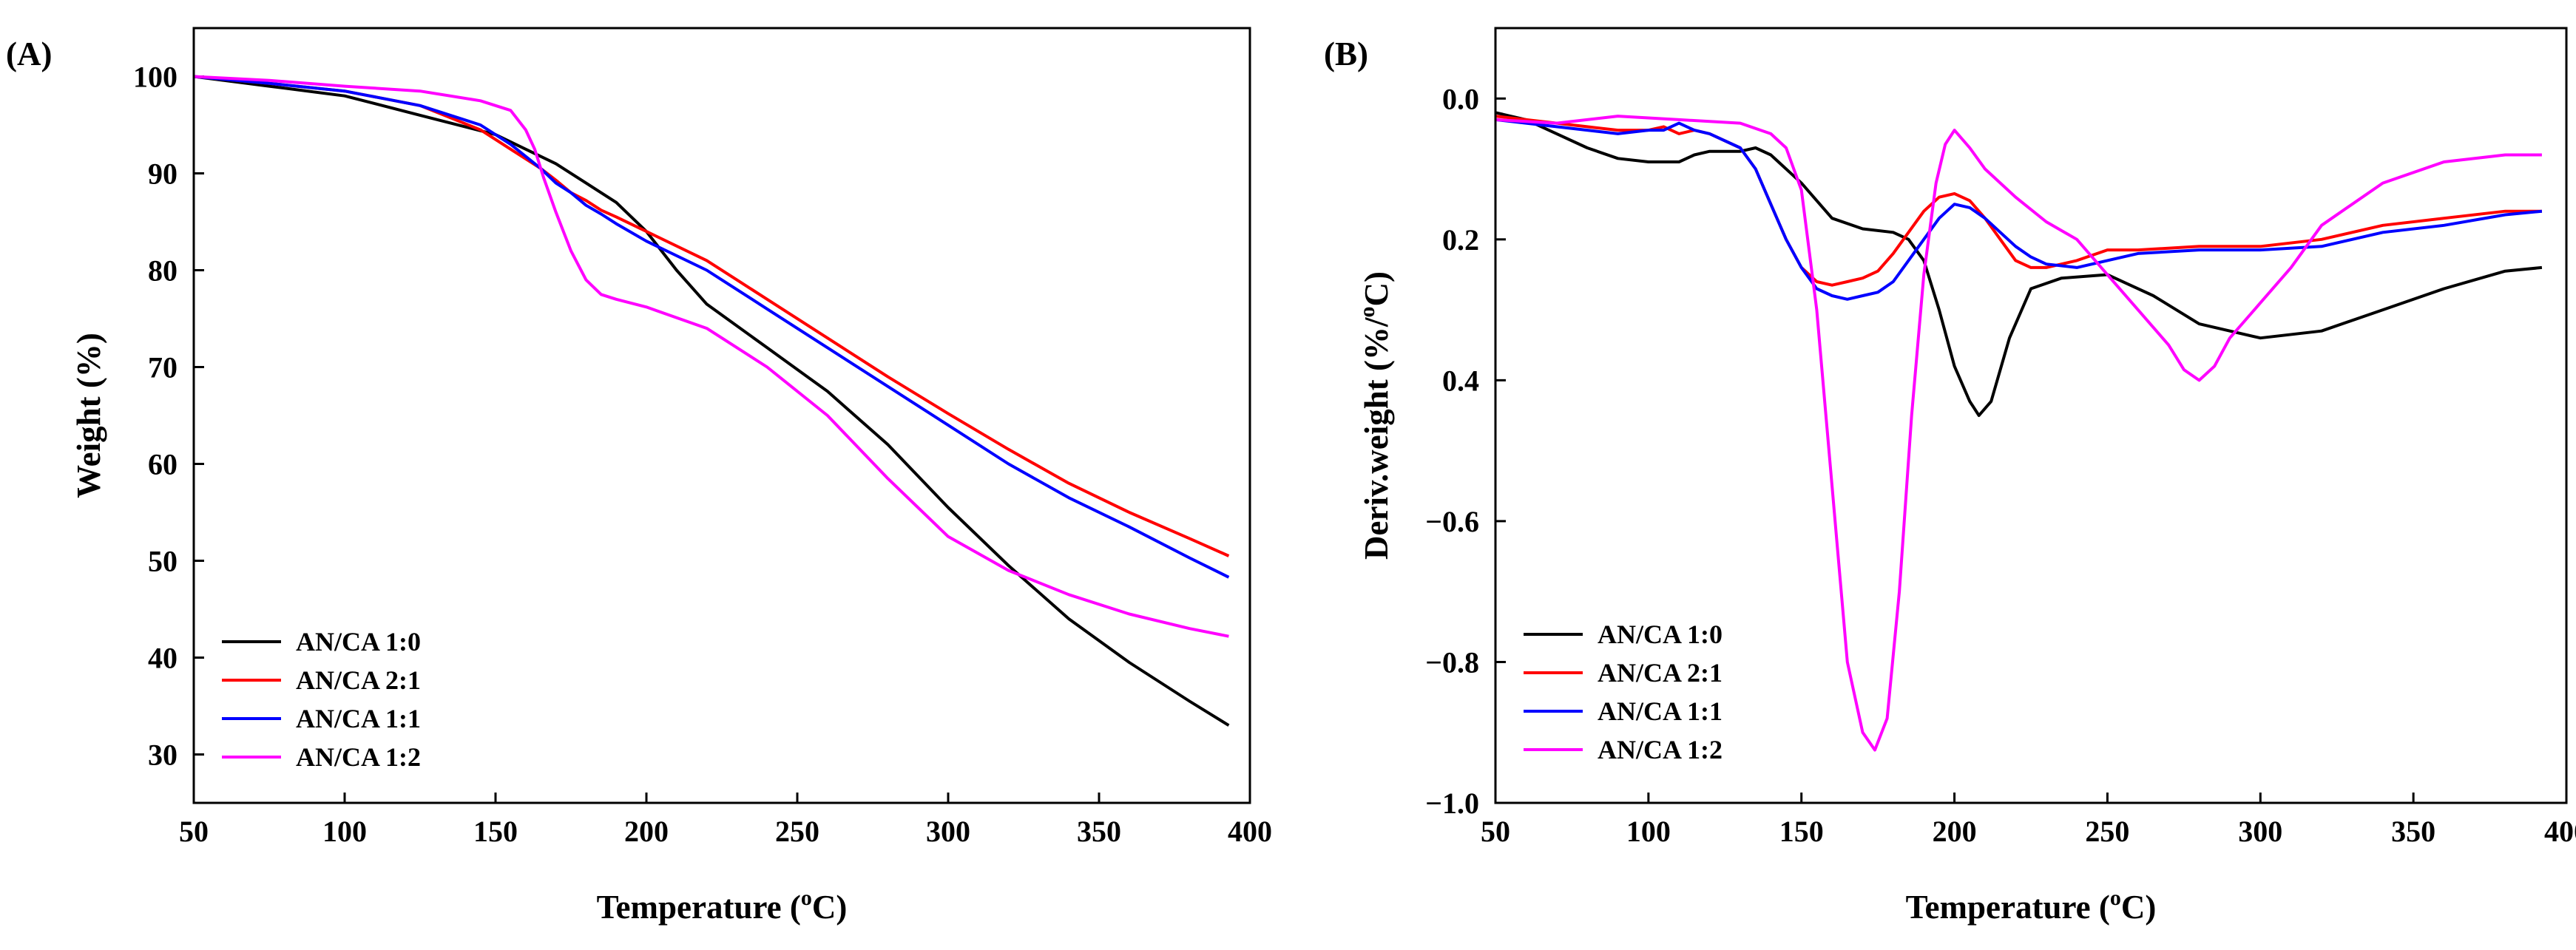 This screenshot has height=950, width=2576. Describe the element at coordinates (163, 755) in the screenshot. I see `y-tick-label-a: 30` at that location.